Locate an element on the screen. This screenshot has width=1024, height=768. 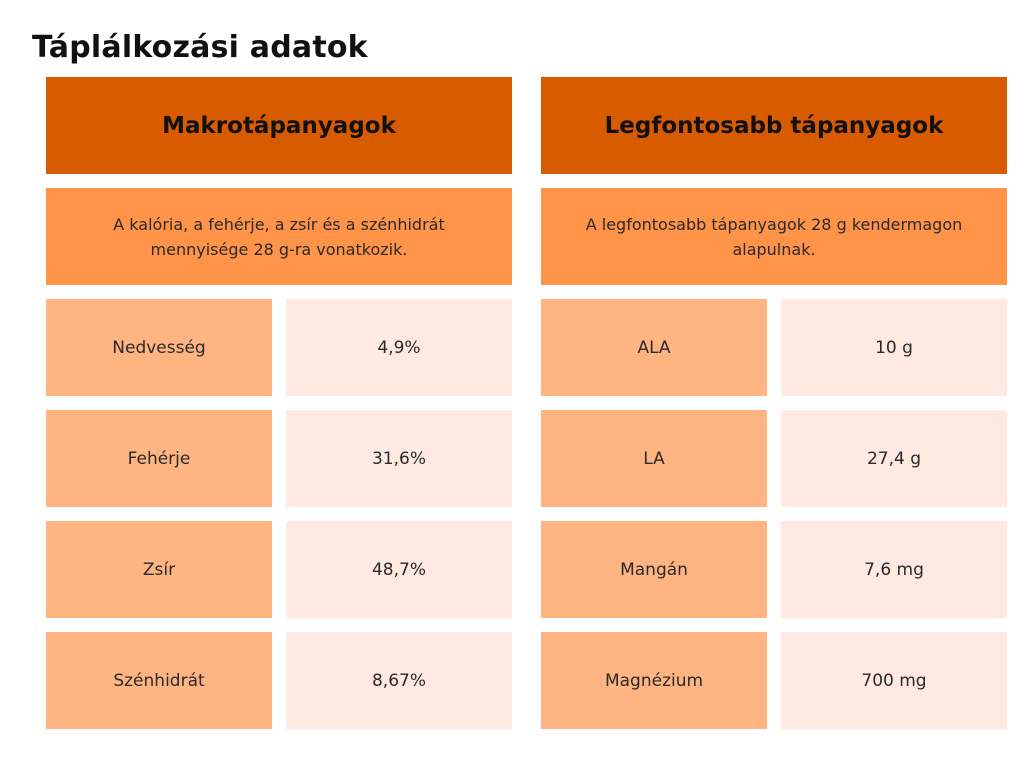
nutrient-label: Magnézium is located at coordinates (654, 680).